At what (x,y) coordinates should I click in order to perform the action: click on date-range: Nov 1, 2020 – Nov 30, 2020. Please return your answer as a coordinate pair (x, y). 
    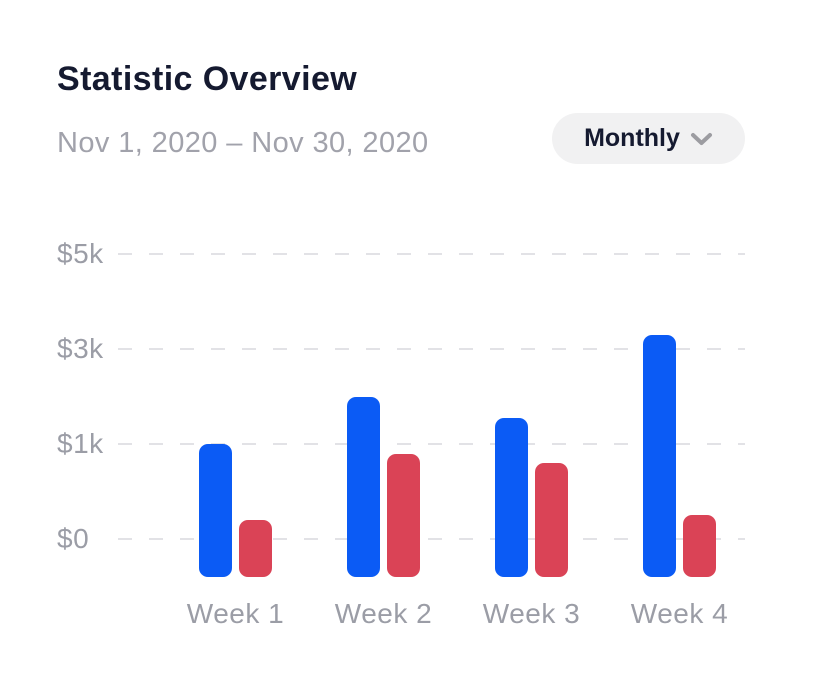
    Looking at the image, I should click on (243, 143).